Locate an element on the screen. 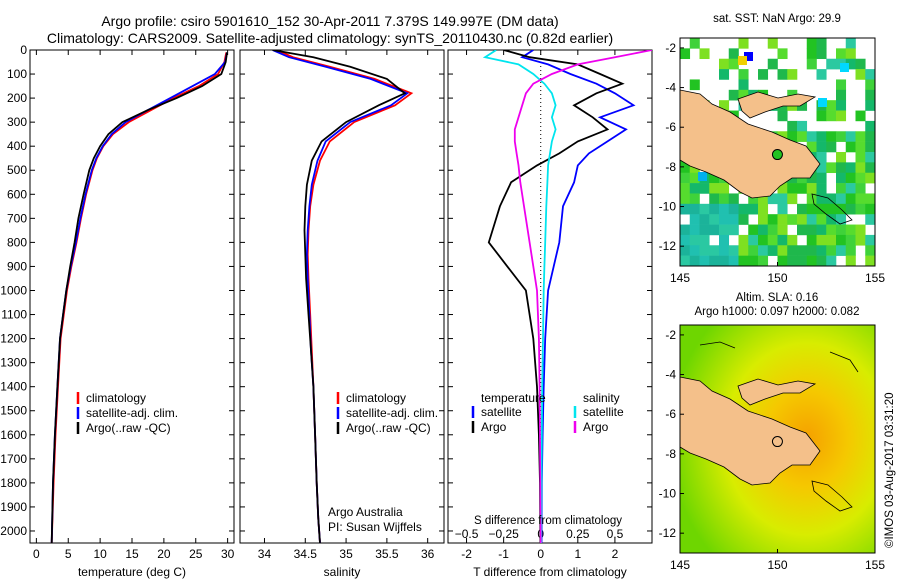  temperature-ytick-label-18: 1800 is located at coordinates (13, 483).